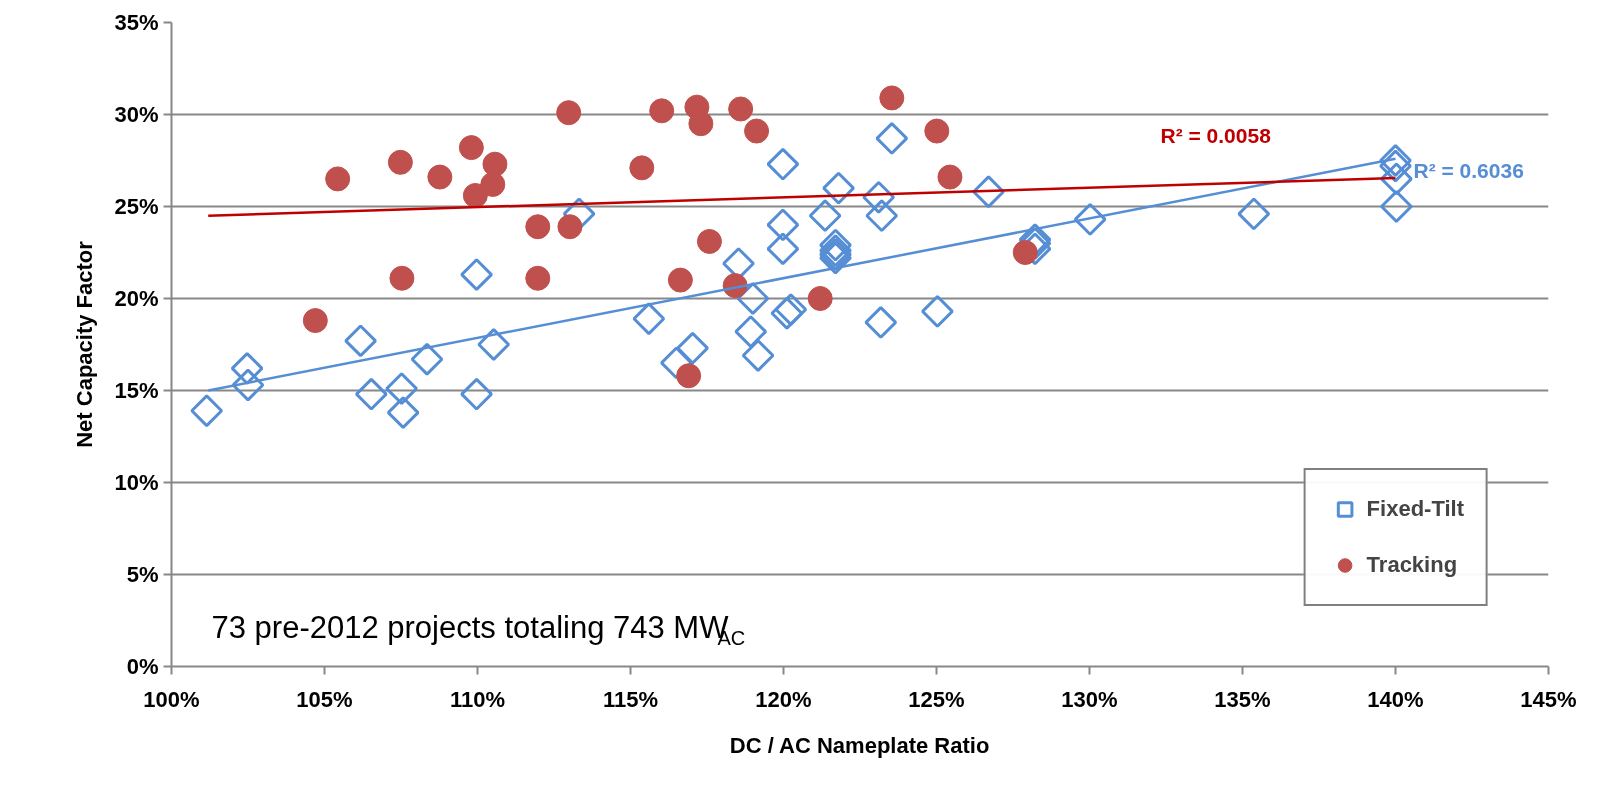 The image size is (1601, 790). Describe the element at coordinates (136, 22) in the screenshot. I see `y-tick-label: 35%` at that location.